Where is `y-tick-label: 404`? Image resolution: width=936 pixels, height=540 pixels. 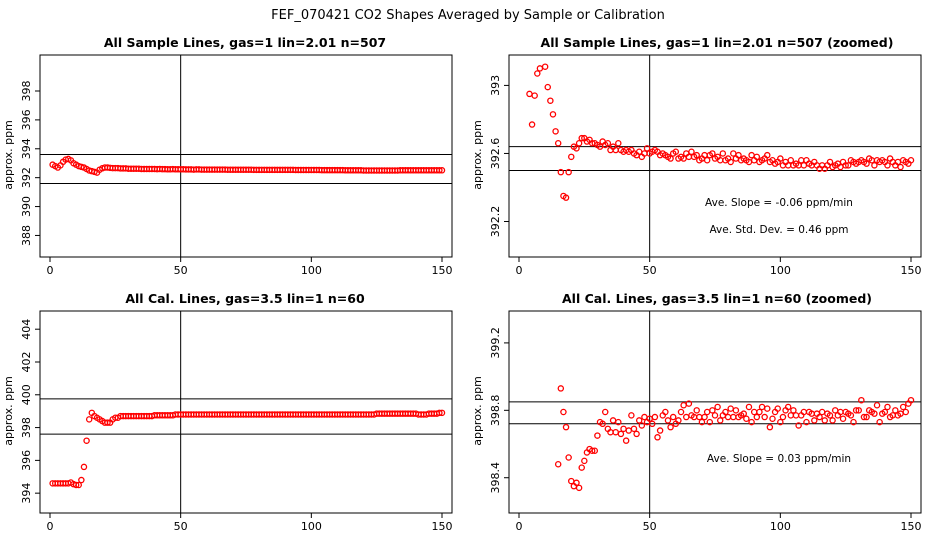 y-tick-label: 404 is located at coordinates (26, 329).